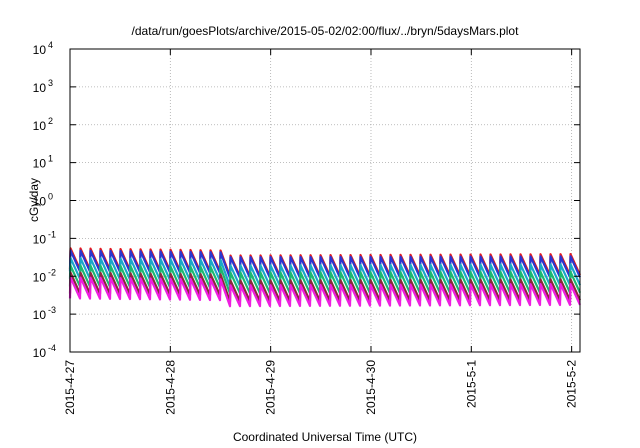 The height and width of the screenshot is (448, 640). Describe the element at coordinates (50, 159) in the screenshot. I see `y-tick-exponent: 1` at that location.